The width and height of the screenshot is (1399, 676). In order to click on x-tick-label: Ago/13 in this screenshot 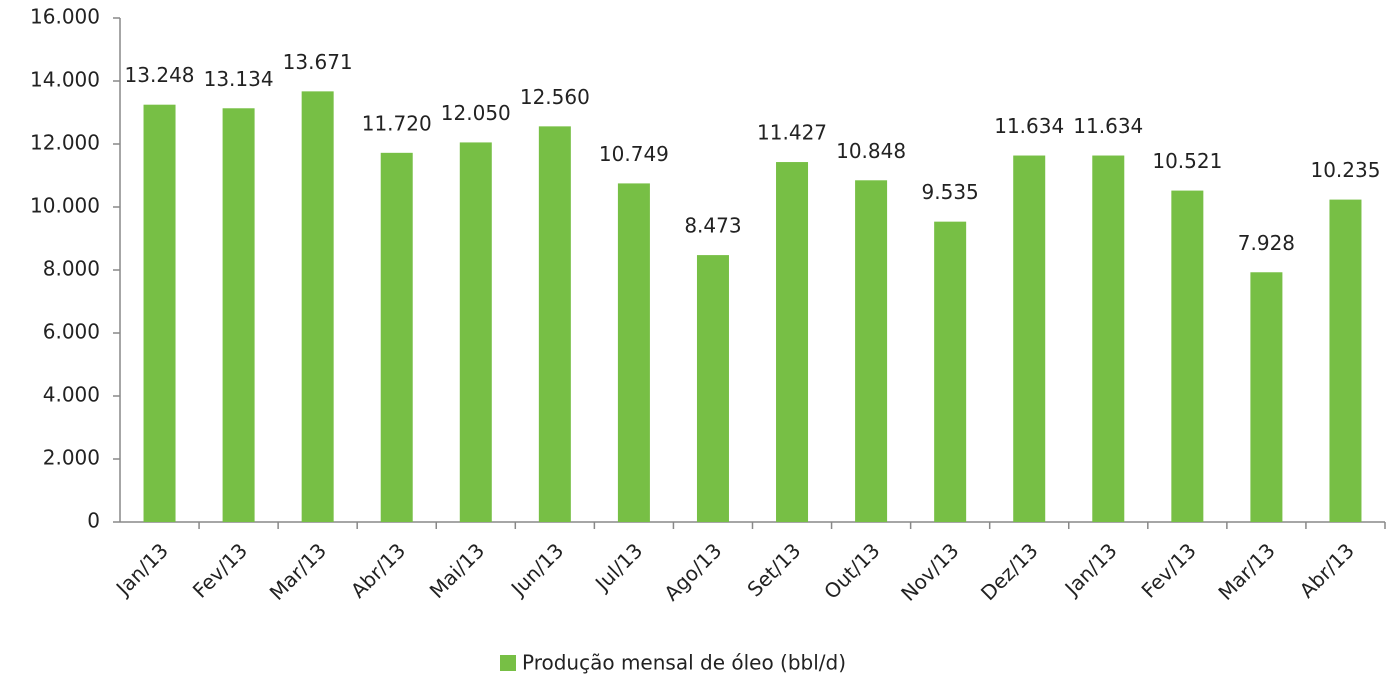, I will do `click(692, 571)`.